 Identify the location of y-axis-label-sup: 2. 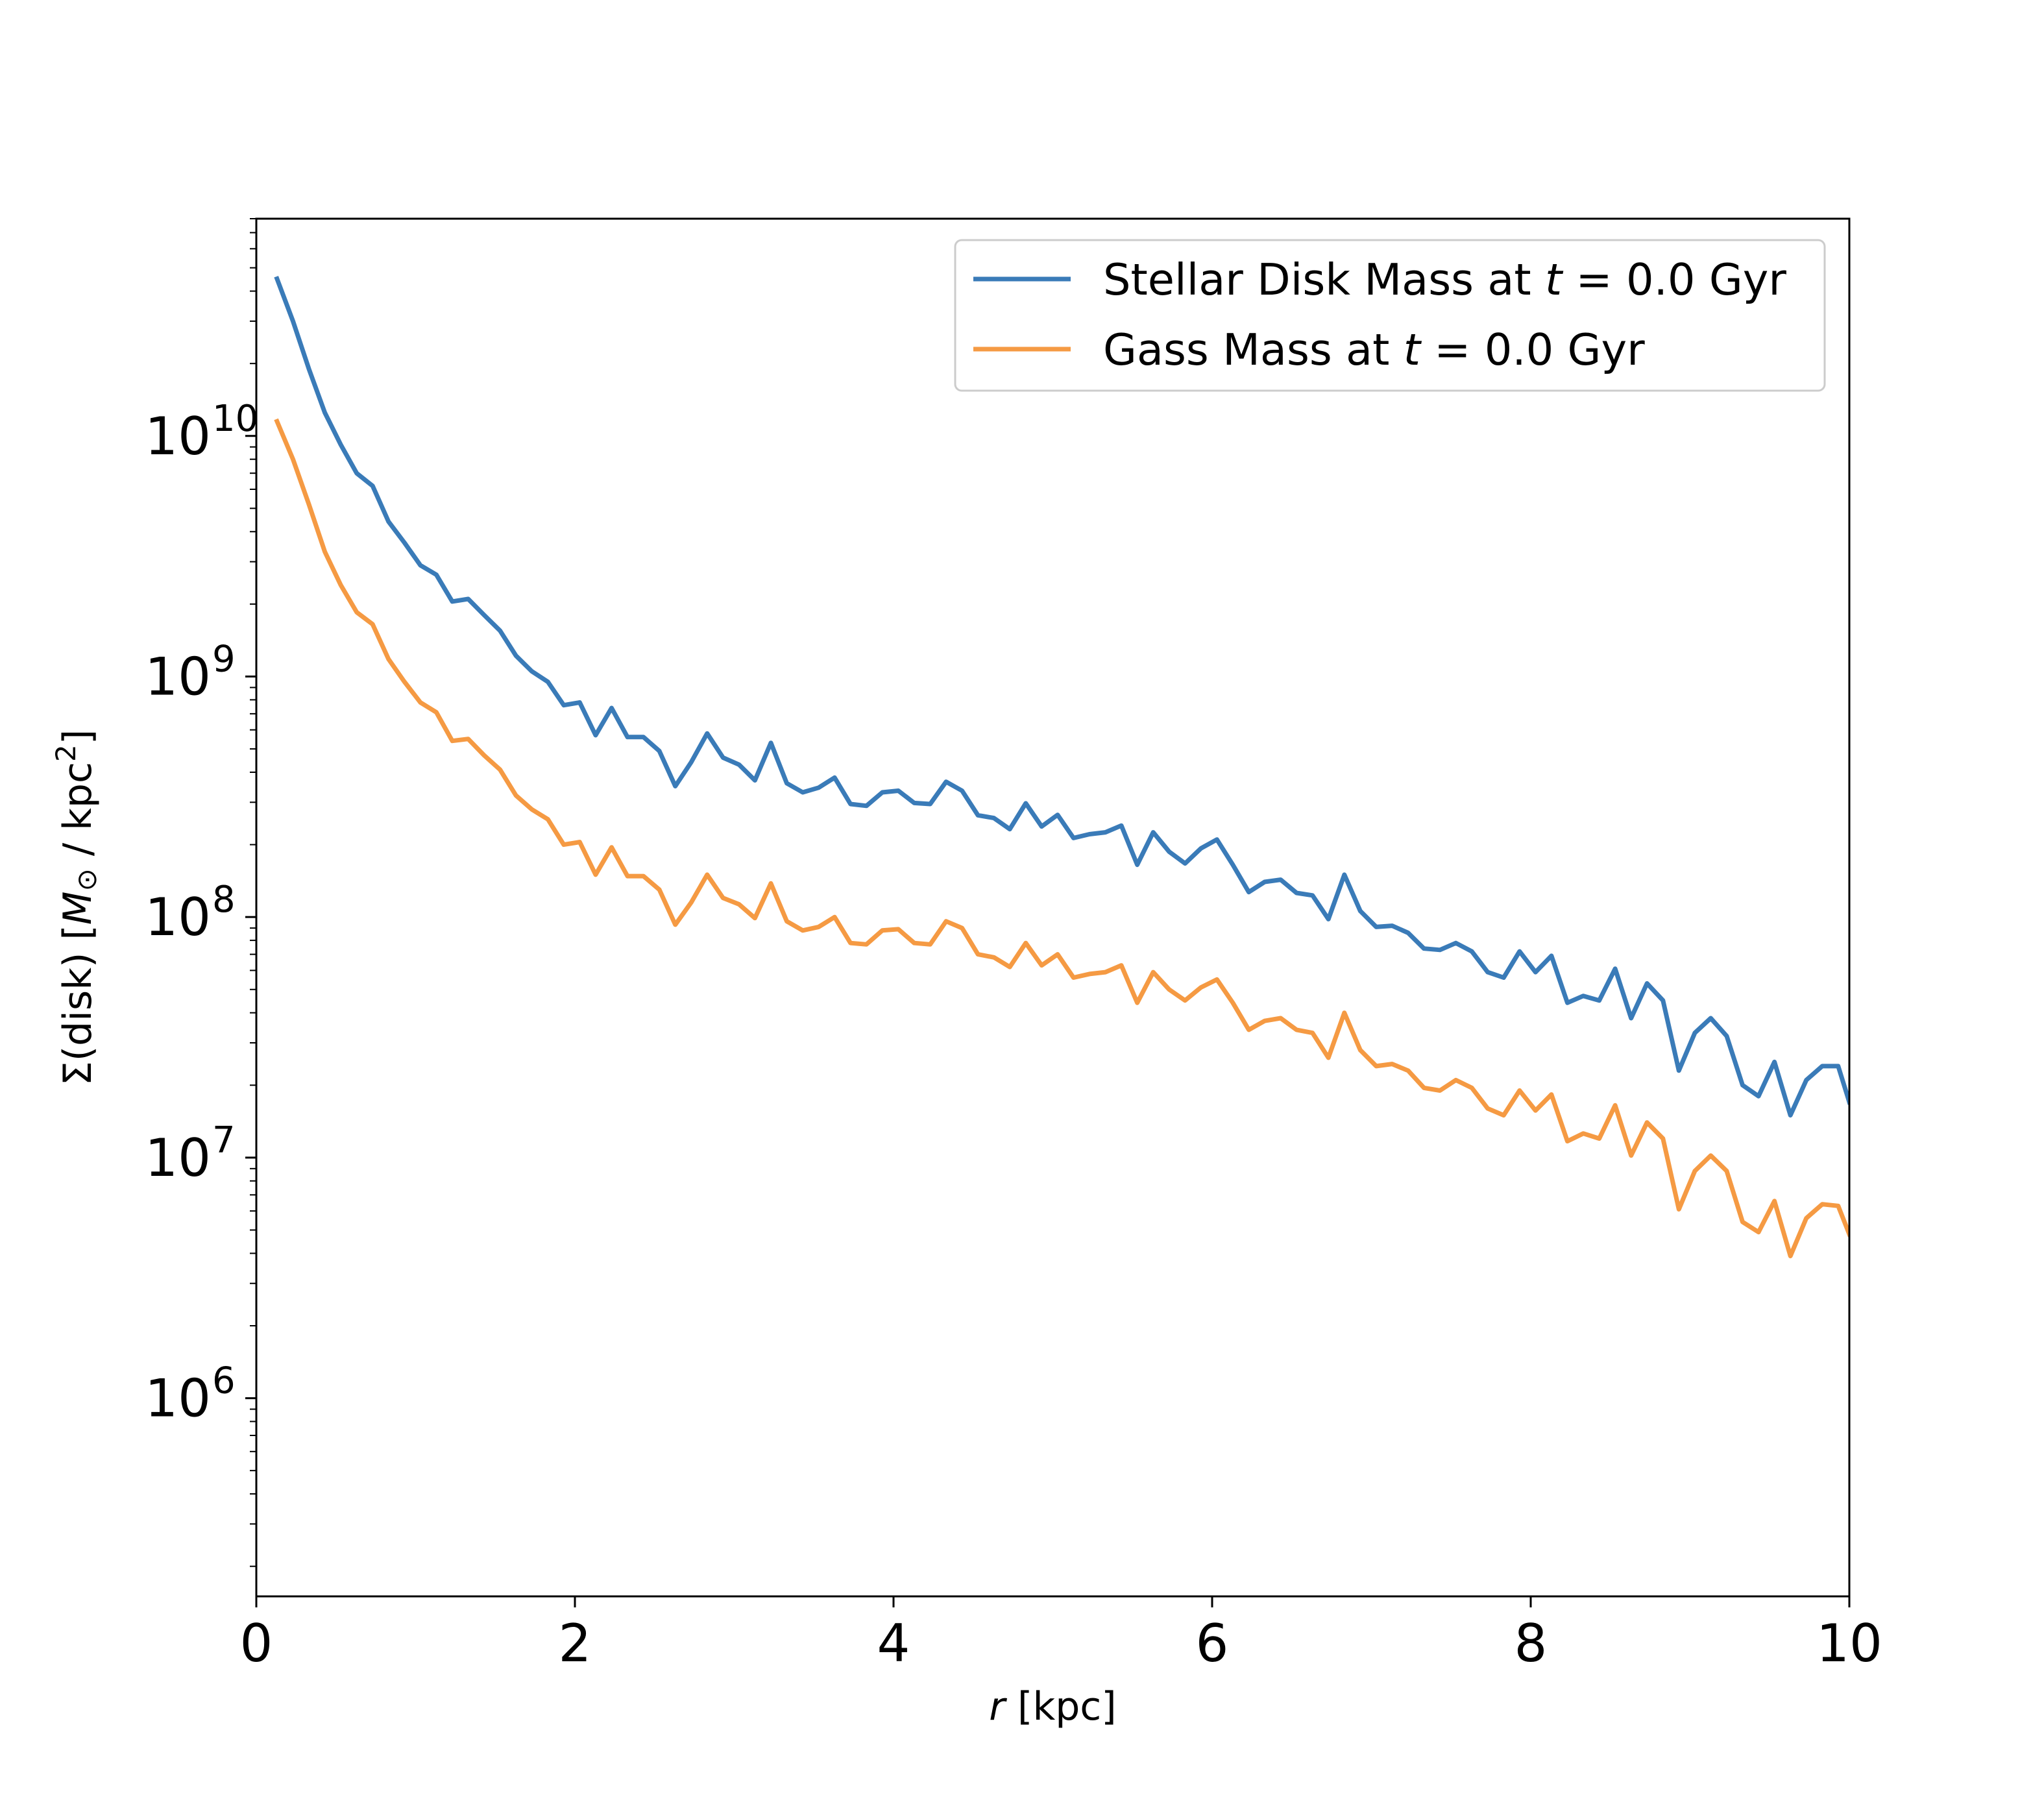
(66, 753).